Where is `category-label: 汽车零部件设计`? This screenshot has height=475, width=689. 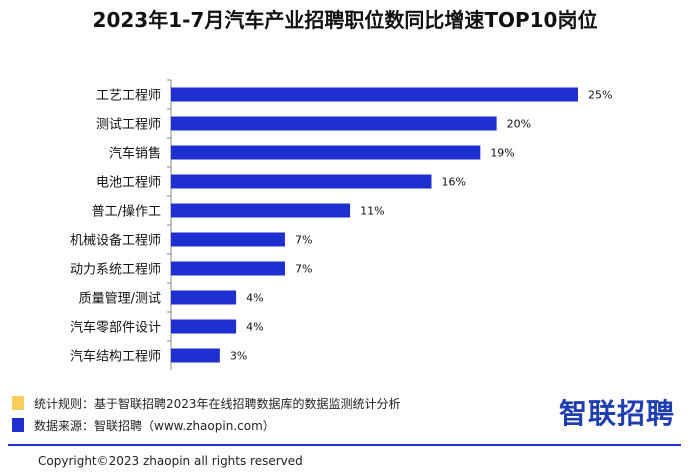 category-label: 汽车零部件设计 is located at coordinates (115, 328).